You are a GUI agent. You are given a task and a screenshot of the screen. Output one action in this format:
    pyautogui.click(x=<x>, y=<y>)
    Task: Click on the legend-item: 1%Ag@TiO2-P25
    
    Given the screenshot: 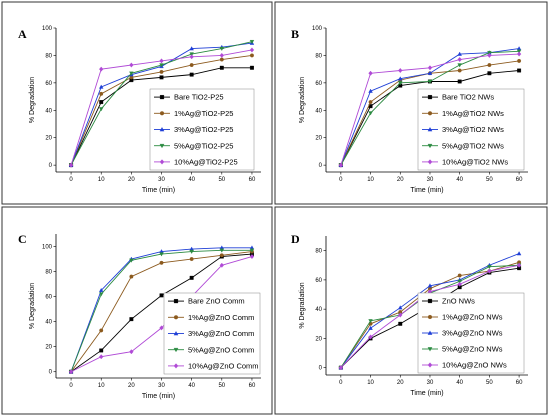 What is the action you would take?
    pyautogui.click(x=193, y=113)
    